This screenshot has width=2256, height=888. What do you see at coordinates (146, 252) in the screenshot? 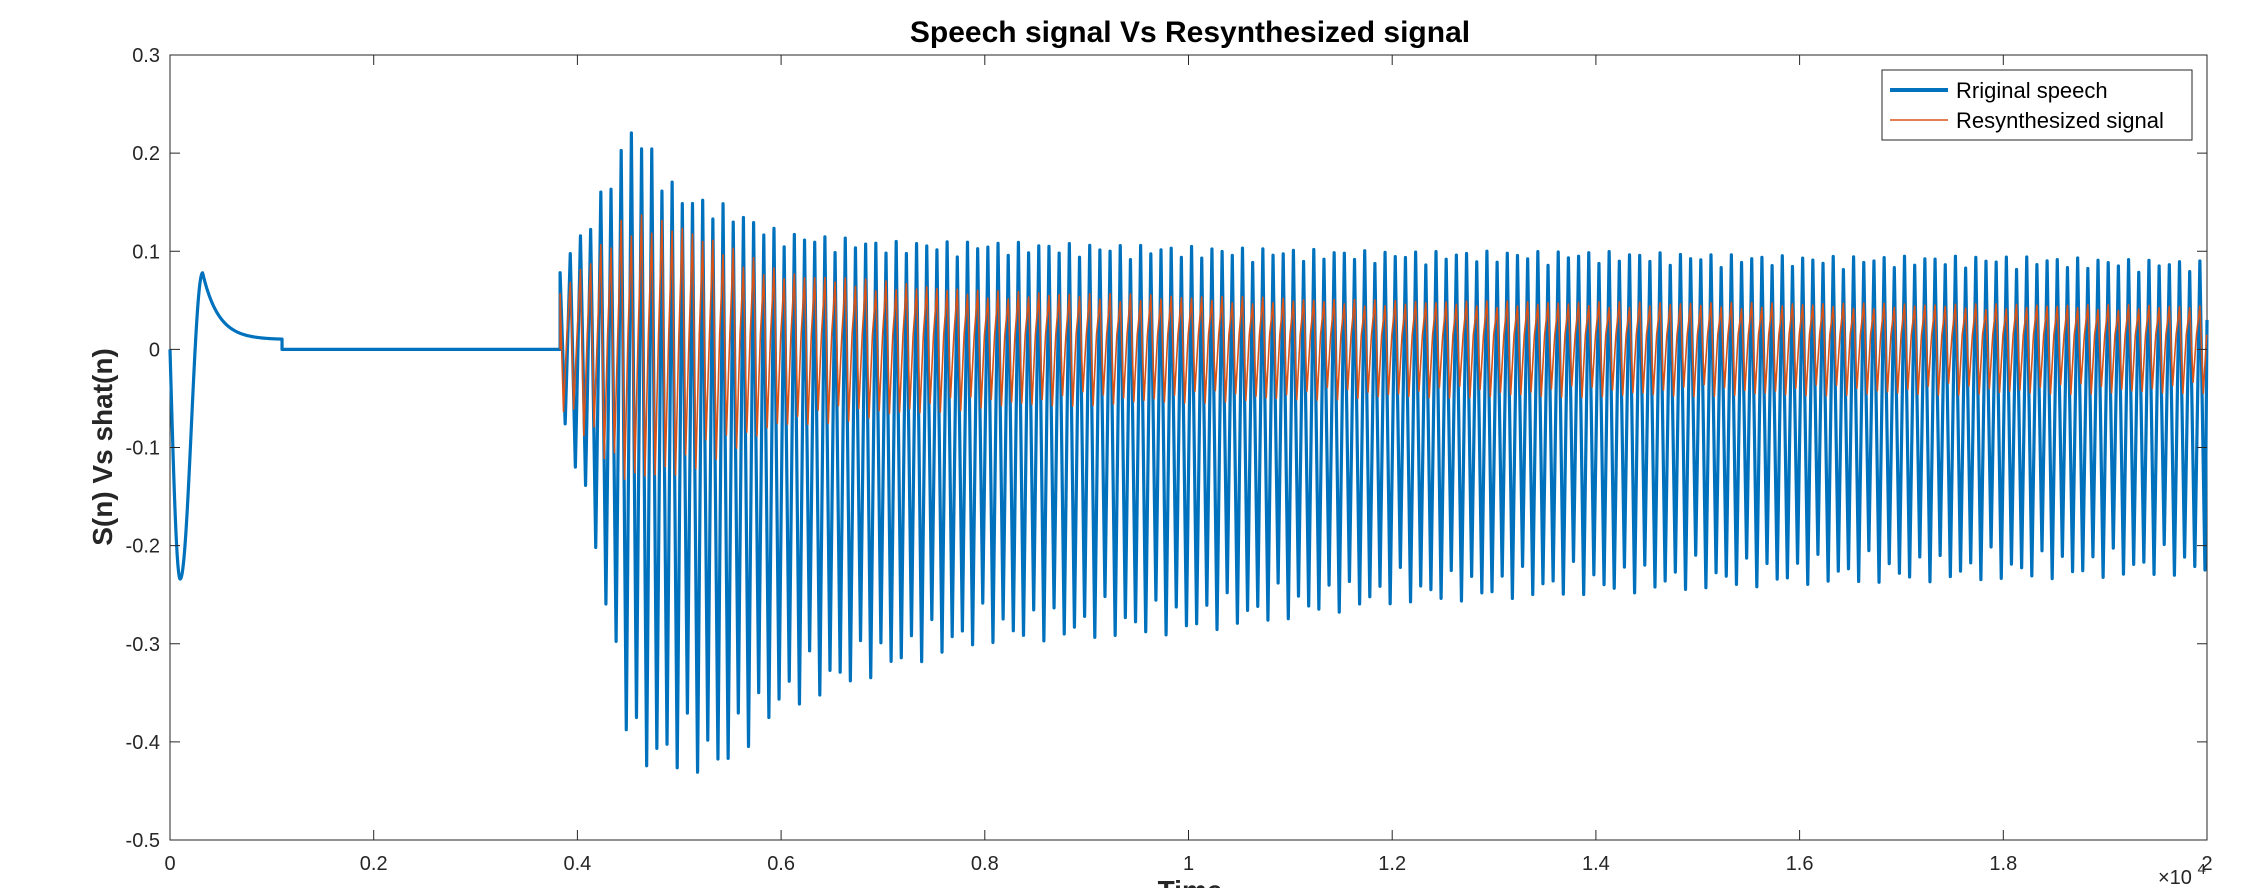
I see `y-tick-label: 0.1` at bounding box center [146, 252].